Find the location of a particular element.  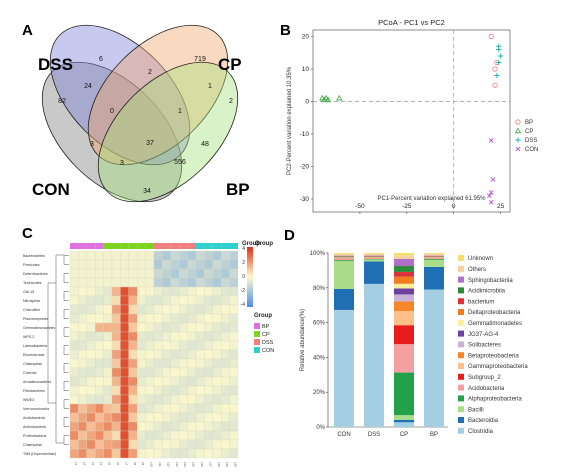

legend-label: CON is located at coordinates (531, 150).